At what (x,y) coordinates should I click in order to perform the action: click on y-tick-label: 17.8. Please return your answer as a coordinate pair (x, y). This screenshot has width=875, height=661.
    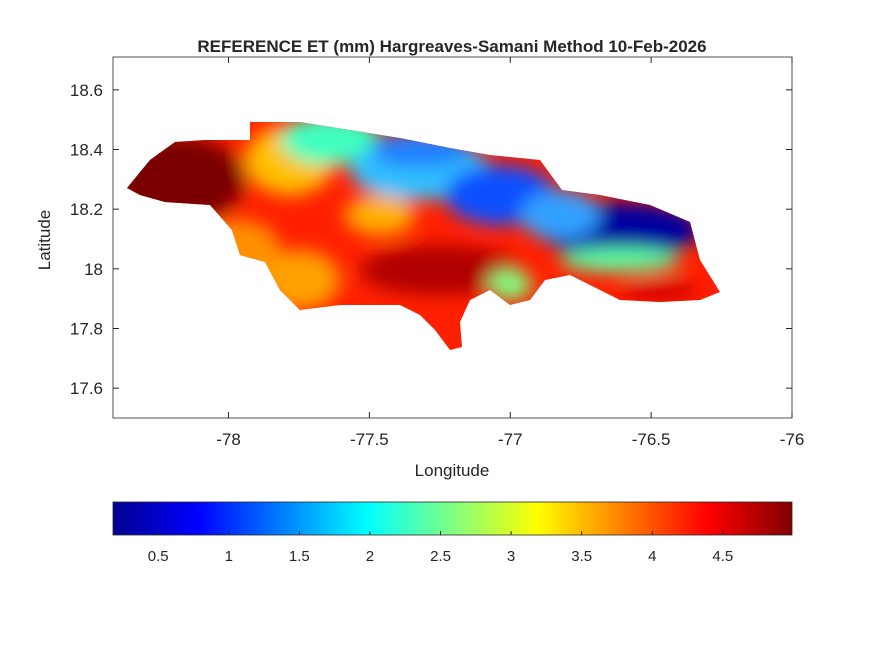
    Looking at the image, I should click on (86, 328).